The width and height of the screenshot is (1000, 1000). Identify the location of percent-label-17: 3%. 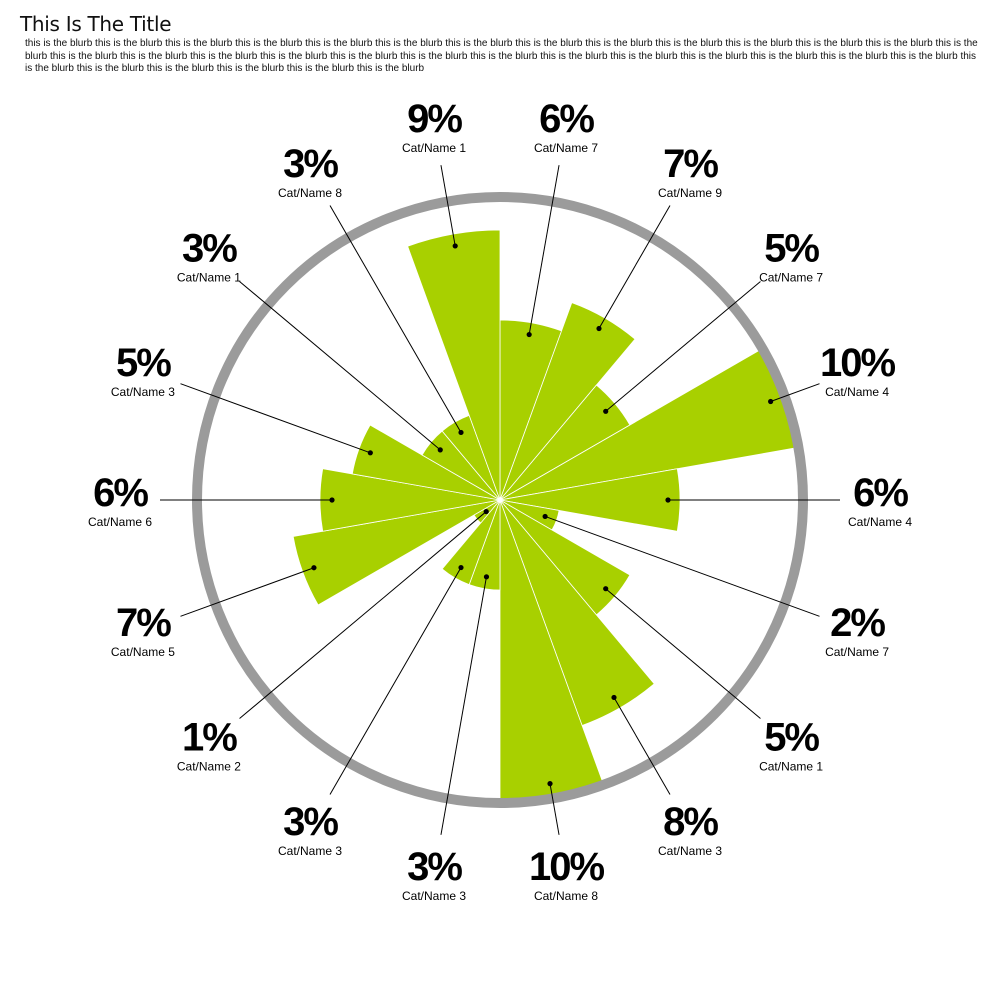
(310, 164).